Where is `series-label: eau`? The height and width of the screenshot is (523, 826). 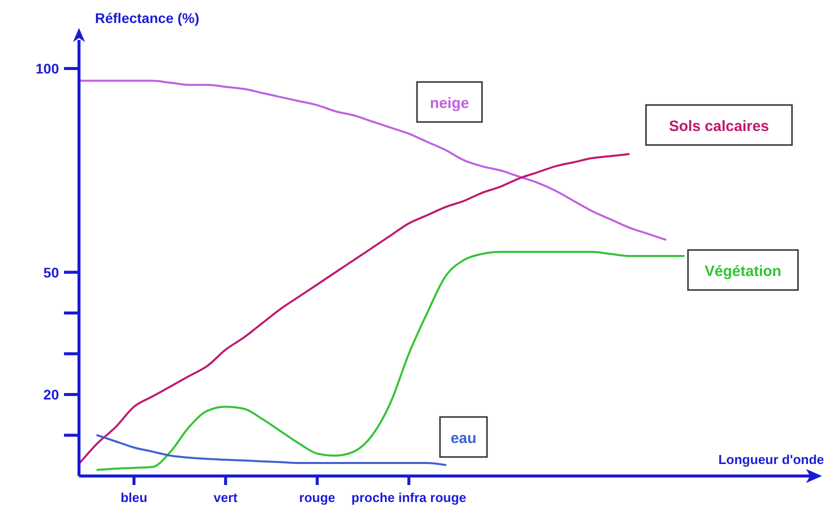 series-label: eau is located at coordinates (463, 438).